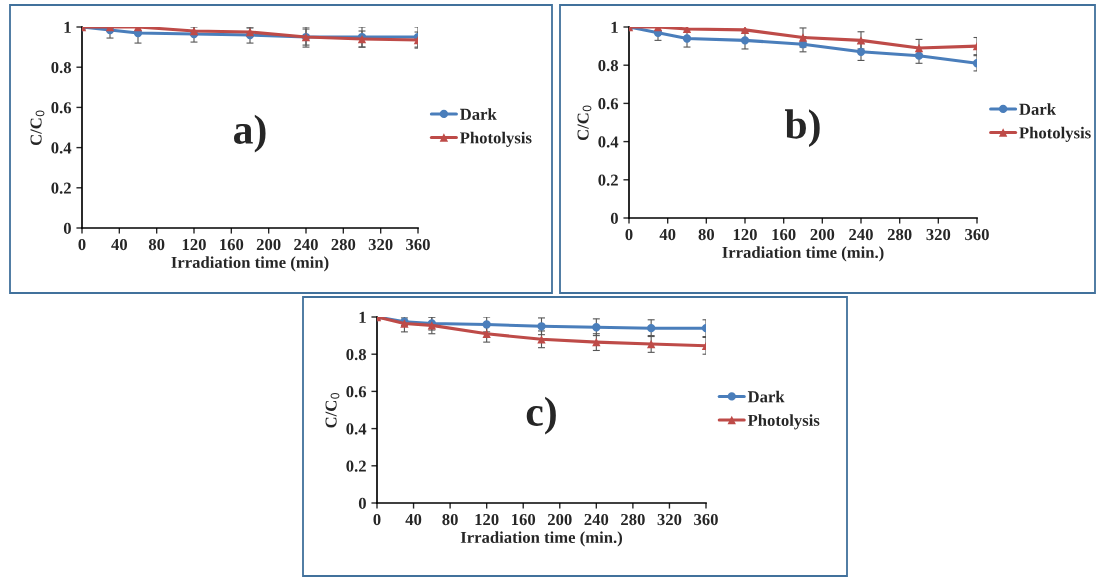 Image resolution: width=1097 pixels, height=577 pixels. Describe the element at coordinates (541, 333) in the screenshot. I see `line-series` at that location.